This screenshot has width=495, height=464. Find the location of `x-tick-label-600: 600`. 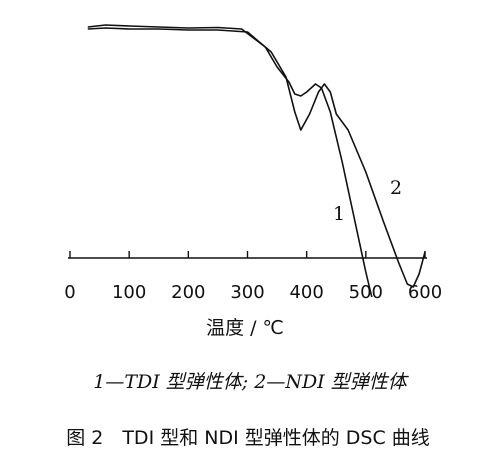

x-tick-label-600: 600 is located at coordinates (425, 292).